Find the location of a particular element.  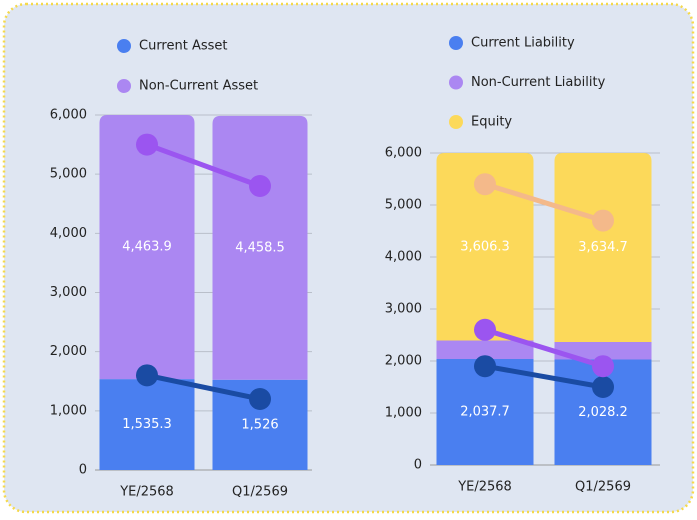

legend-label: Equity is located at coordinates (491, 122).